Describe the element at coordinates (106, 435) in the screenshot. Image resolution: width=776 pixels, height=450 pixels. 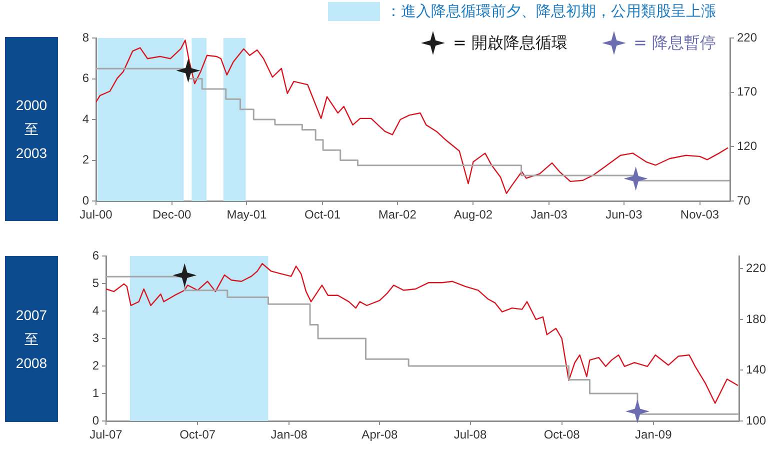
I see `x-tick-label: Jul-07` at that location.